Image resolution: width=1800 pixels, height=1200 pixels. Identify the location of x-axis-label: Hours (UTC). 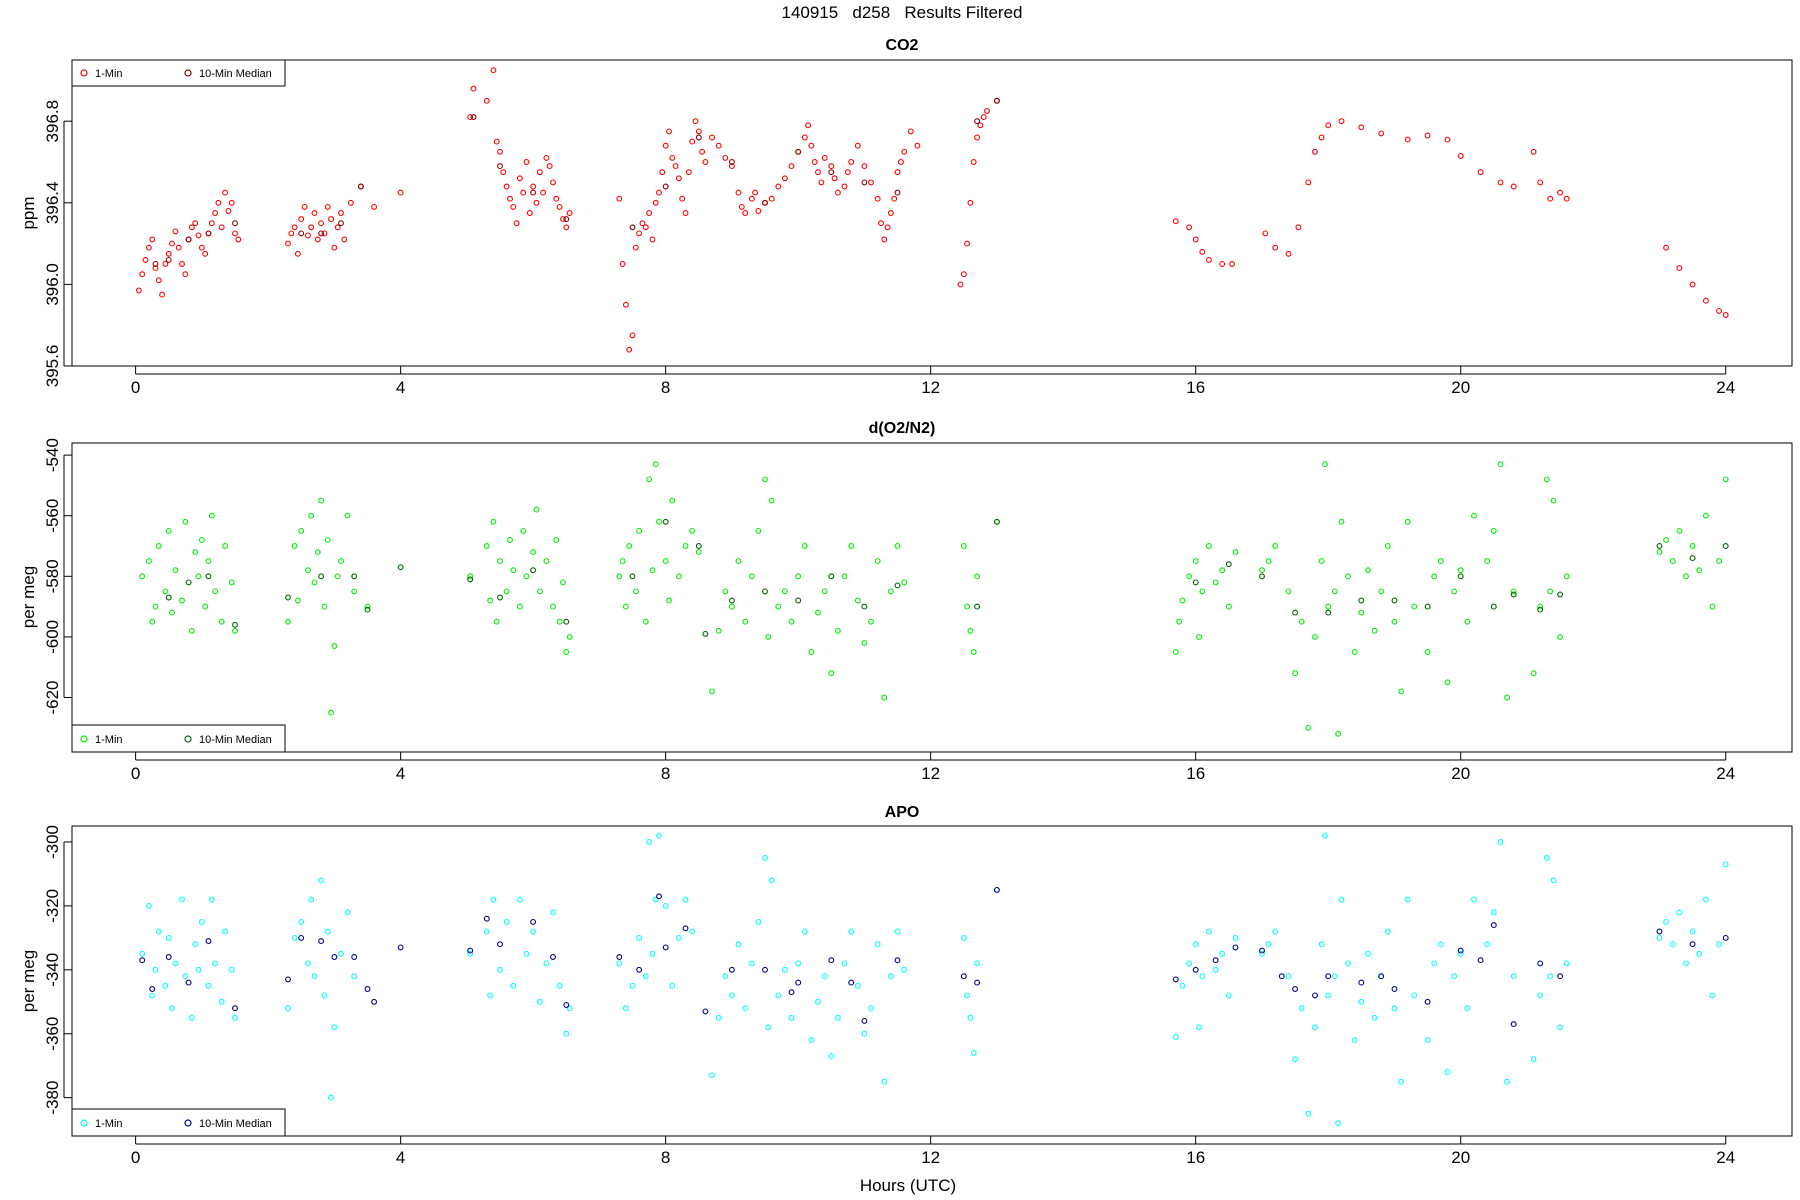
(908, 1185).